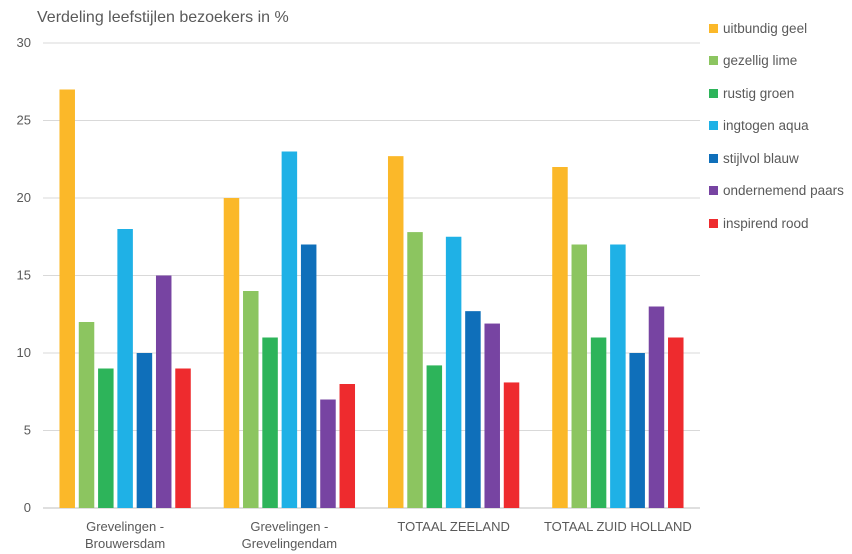 The width and height of the screenshot is (852, 554). What do you see at coordinates (759, 93) in the screenshot?
I see `legend-label: rustig groen` at bounding box center [759, 93].